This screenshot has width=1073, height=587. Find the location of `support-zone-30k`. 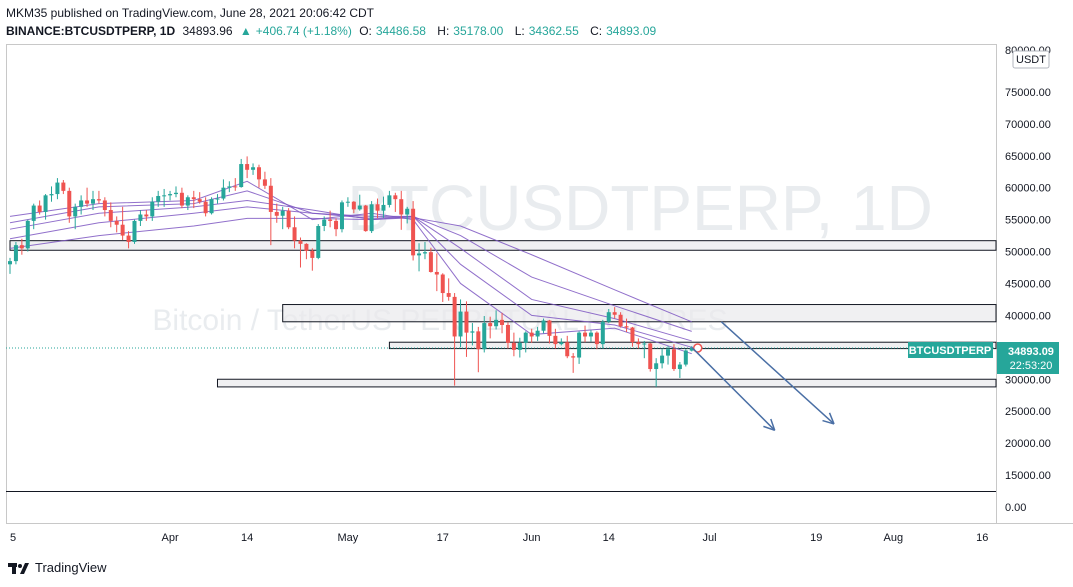

support-zone-30k is located at coordinates (606, 383).